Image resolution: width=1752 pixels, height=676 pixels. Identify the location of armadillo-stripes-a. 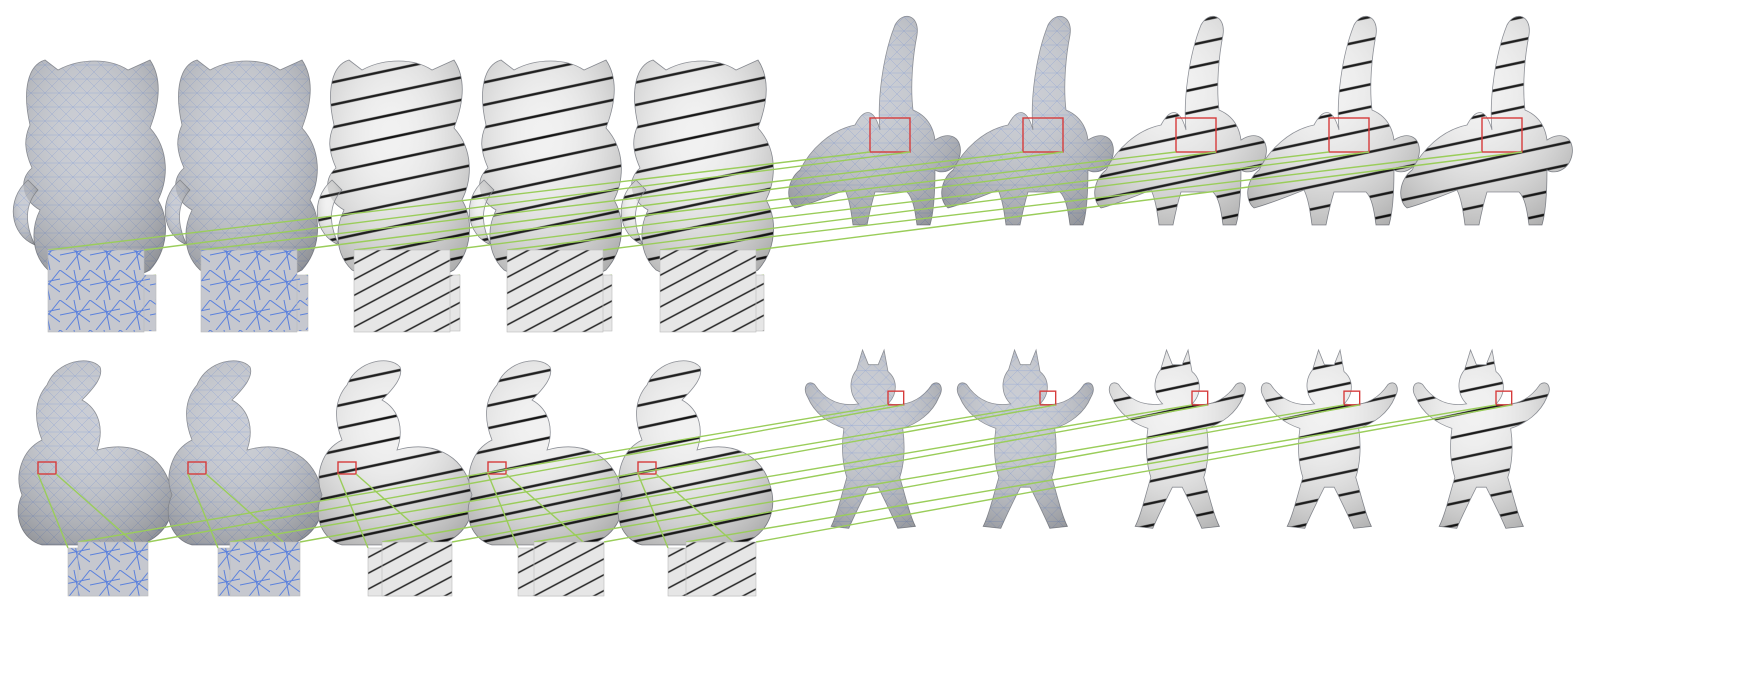
(1177, 439).